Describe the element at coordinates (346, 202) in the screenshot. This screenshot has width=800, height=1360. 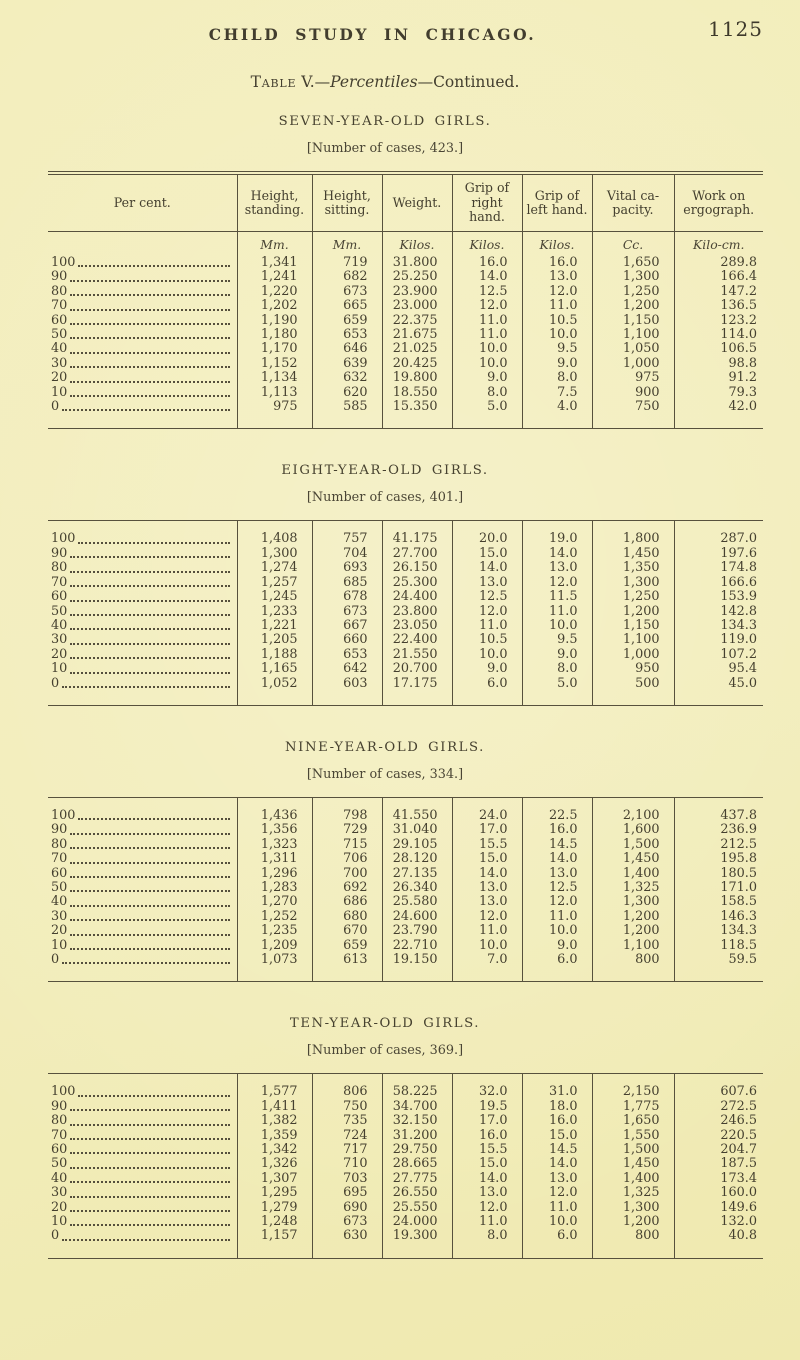
I see `column-header-1: Height, sitting.` at that location.